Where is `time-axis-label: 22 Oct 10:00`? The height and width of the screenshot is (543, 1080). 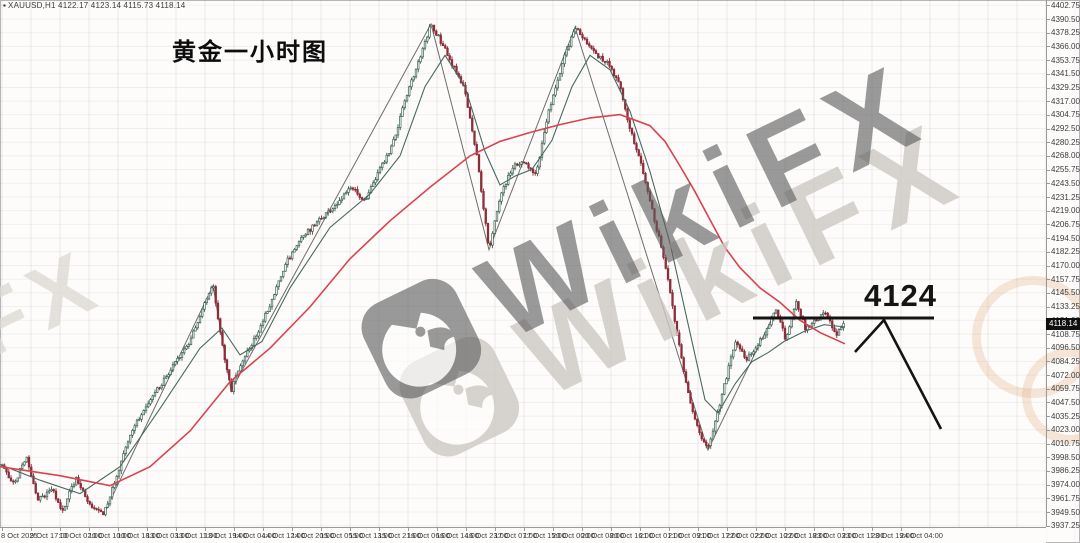 time-axis-label: 22 Oct 10:00 is located at coordinates (776, 535).